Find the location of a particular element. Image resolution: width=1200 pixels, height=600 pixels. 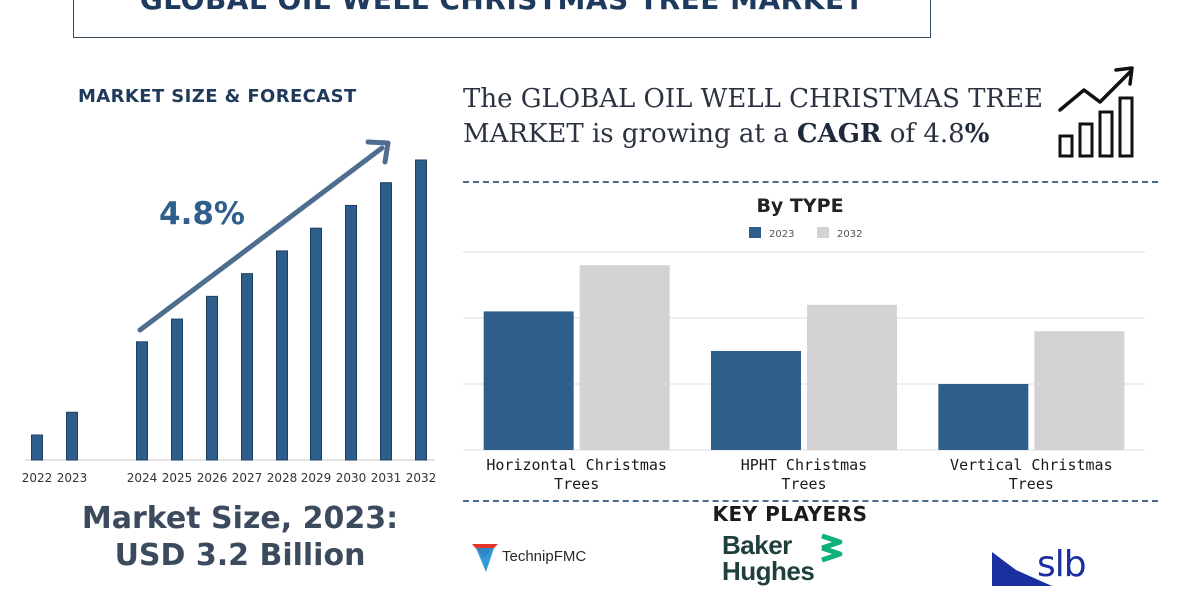

technipfmc-logo: TechnipFMC is located at coordinates (547, 559).